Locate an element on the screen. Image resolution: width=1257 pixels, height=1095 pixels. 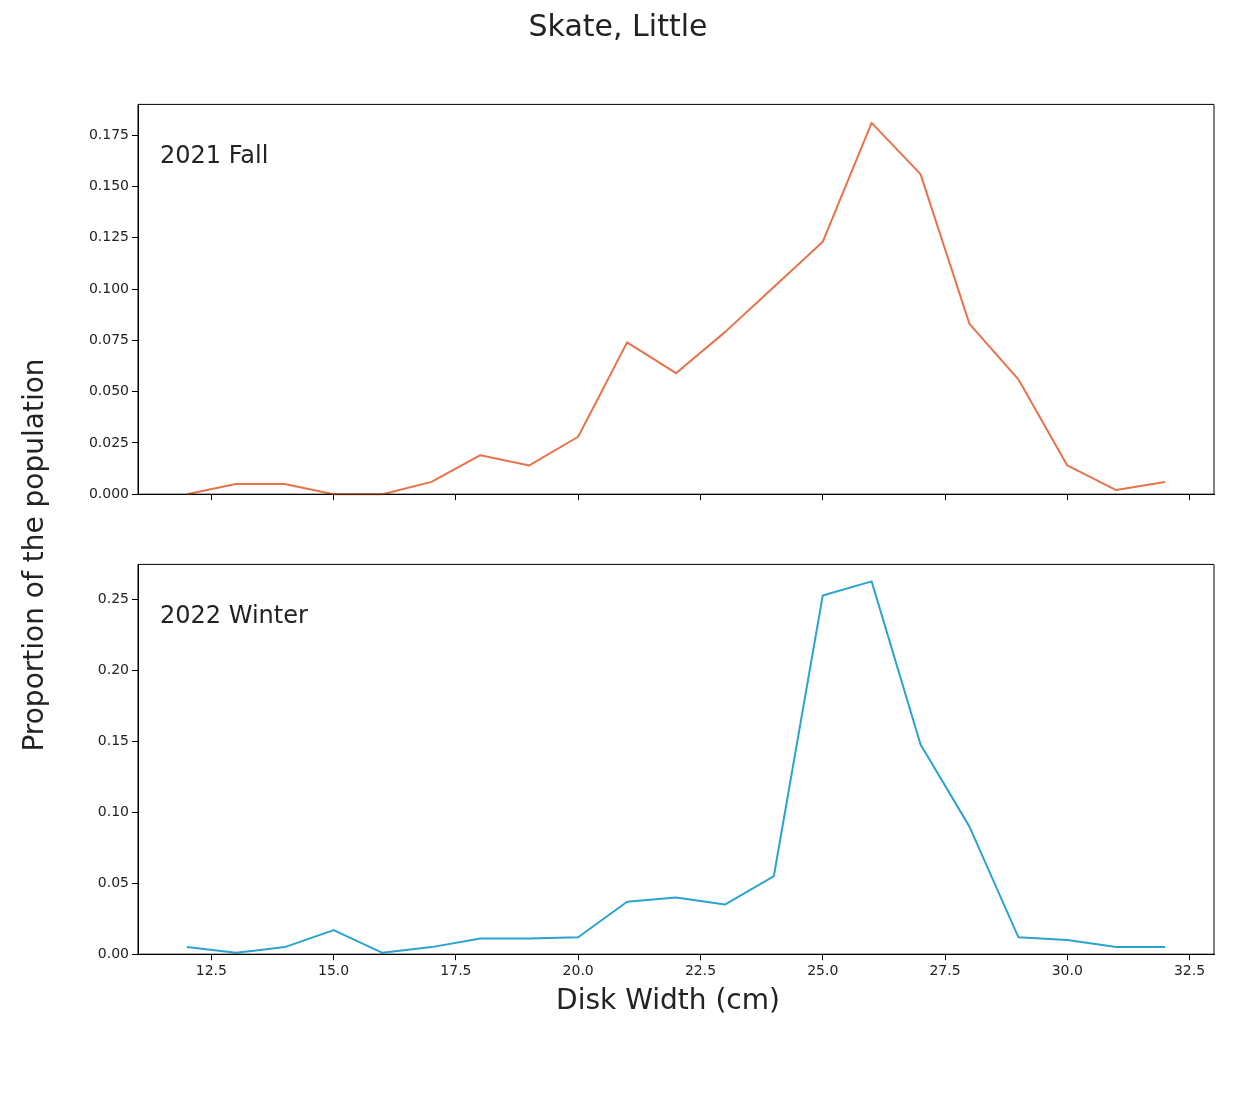
y-tick-label: 0.025 is located at coordinates (108, 441).